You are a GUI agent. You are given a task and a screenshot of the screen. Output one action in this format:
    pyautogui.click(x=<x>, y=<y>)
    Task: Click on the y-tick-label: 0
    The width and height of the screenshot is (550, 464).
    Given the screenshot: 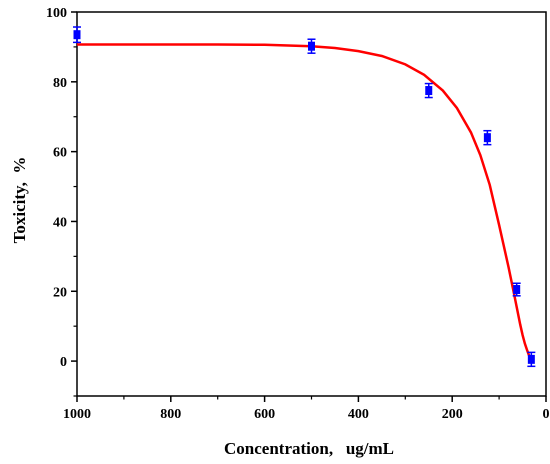 What is the action you would take?
    pyautogui.click(x=63, y=362)
    